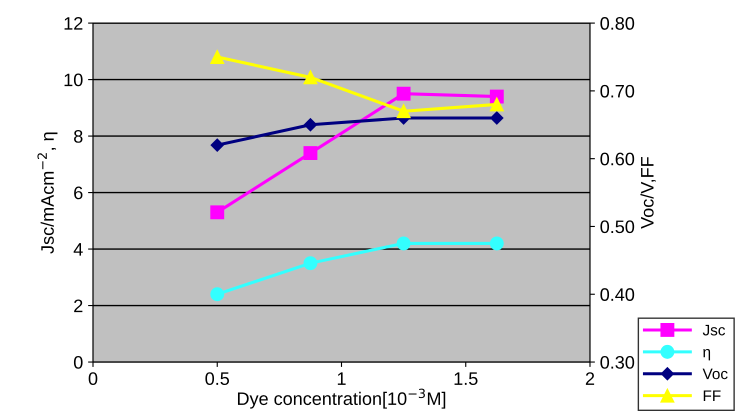 The image size is (744, 420). Describe the element at coordinates (706, 354) in the screenshot. I see `legend-label: η` at that location.